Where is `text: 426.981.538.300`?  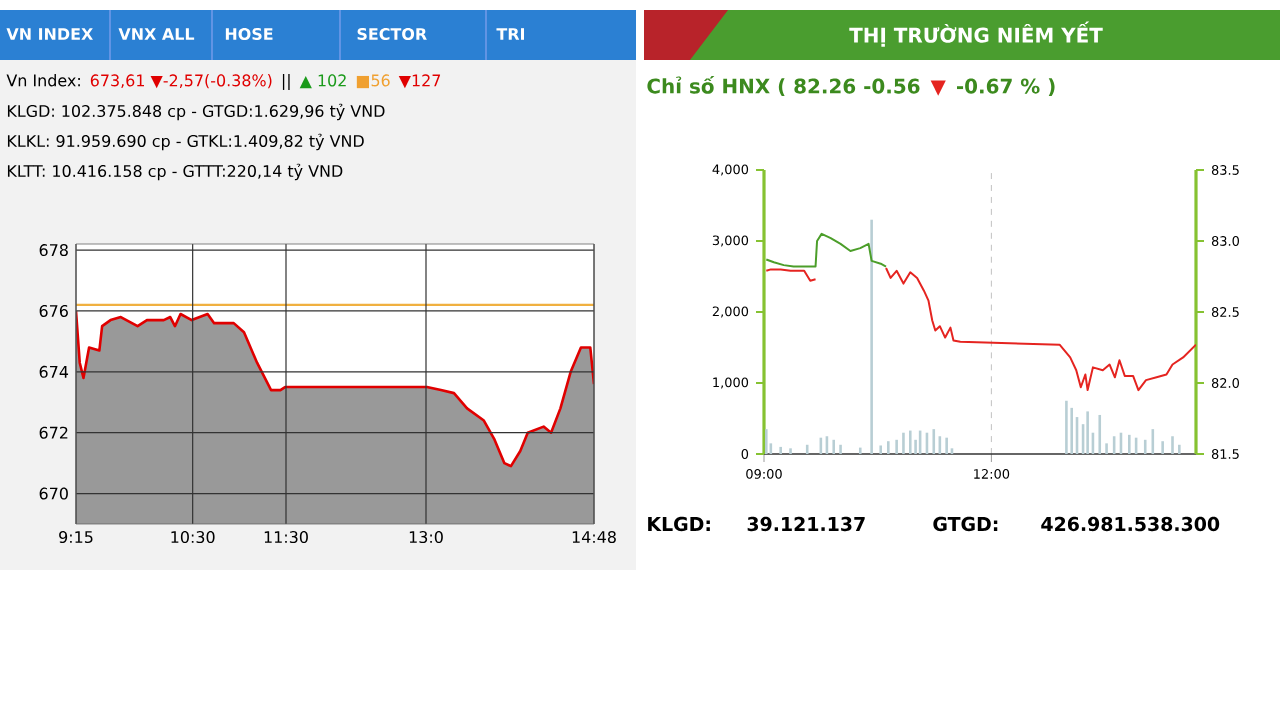 text: 426.981.538.300 is located at coordinates (1130, 524).